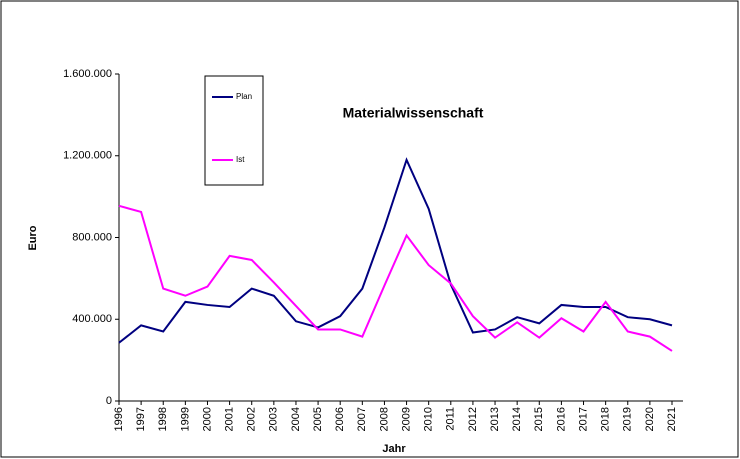 The width and height of the screenshot is (740, 459). What do you see at coordinates (163, 419) in the screenshot?
I see `x-tick-label: 1998` at bounding box center [163, 419].